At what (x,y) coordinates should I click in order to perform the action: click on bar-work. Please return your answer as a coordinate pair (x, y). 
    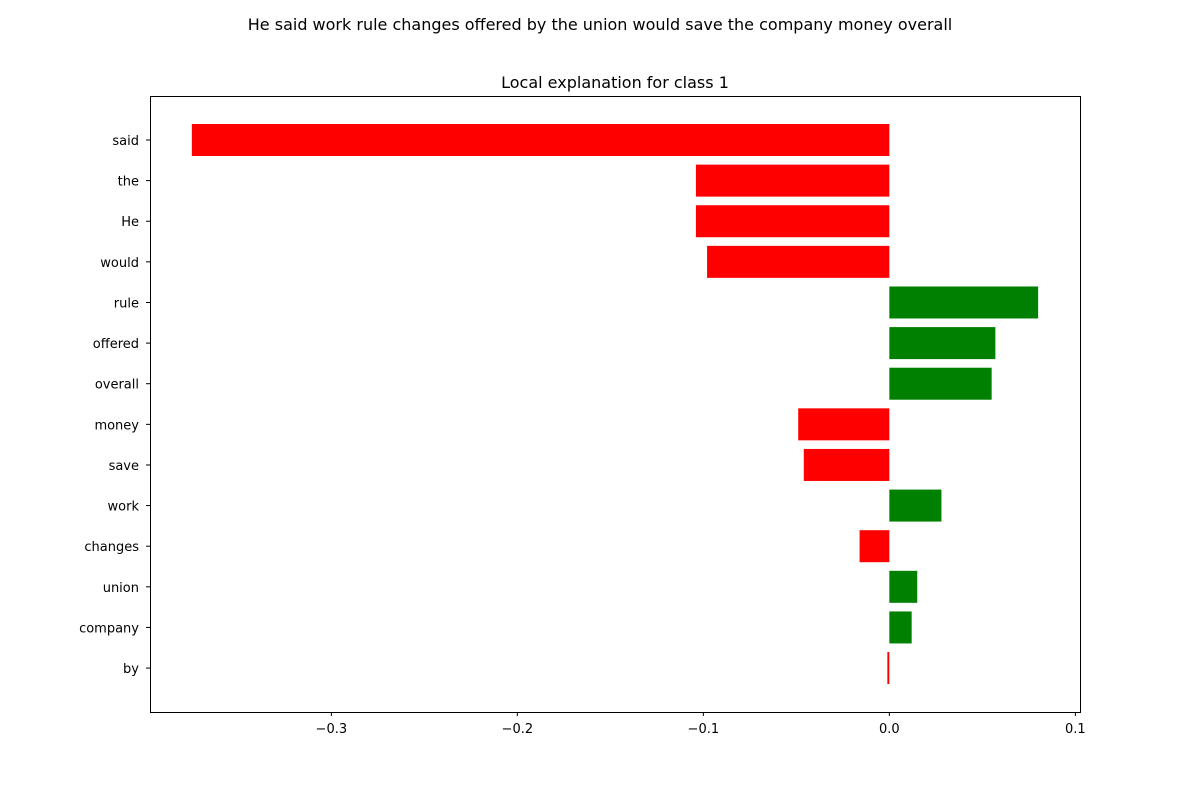
    Looking at the image, I should click on (915, 505).